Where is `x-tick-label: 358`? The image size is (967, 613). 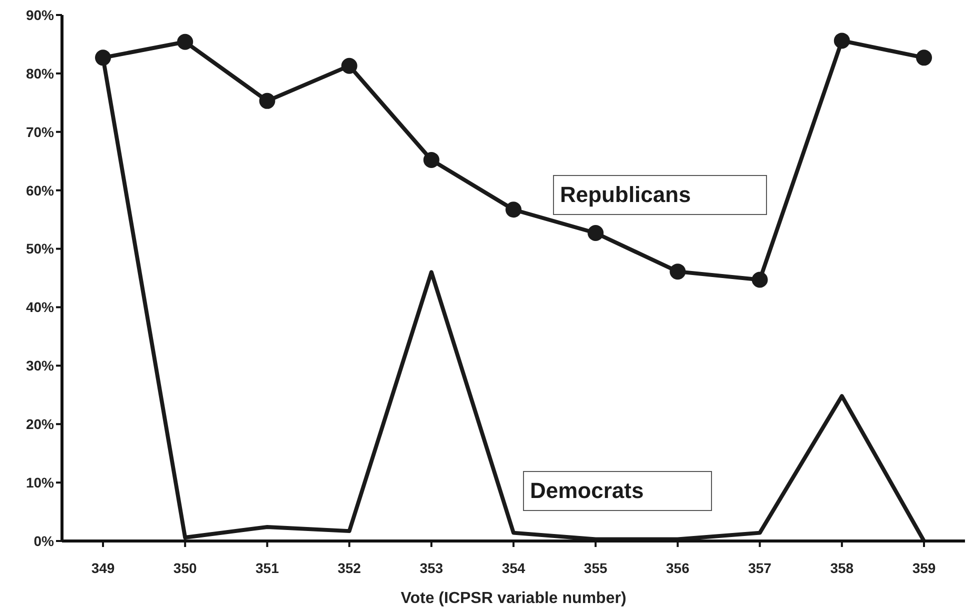
x-tick-label: 358 is located at coordinates (842, 568).